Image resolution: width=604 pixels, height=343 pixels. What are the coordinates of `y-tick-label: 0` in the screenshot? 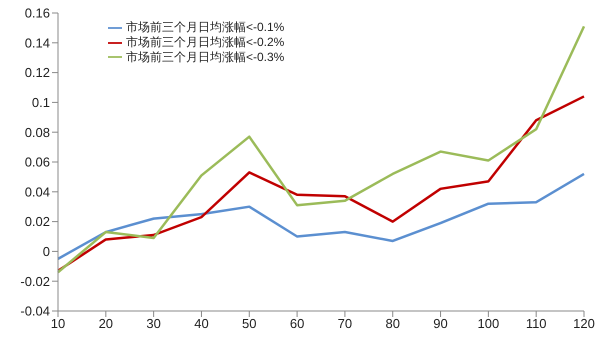 It's located at (46, 252).